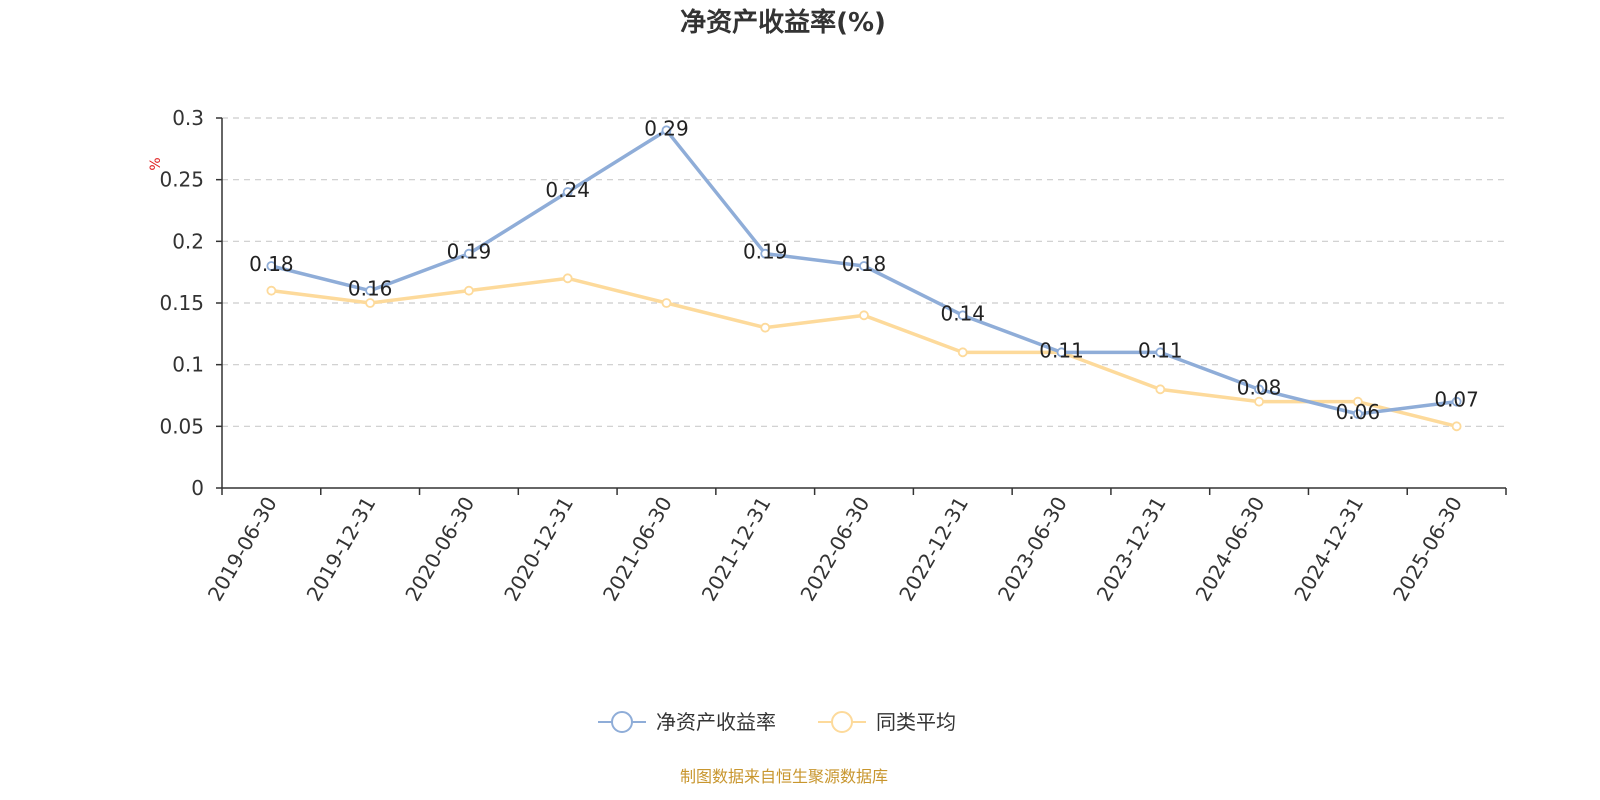  I want to click on data-source-note: 制图数据来自恒生聚源数据库, so click(784, 776).